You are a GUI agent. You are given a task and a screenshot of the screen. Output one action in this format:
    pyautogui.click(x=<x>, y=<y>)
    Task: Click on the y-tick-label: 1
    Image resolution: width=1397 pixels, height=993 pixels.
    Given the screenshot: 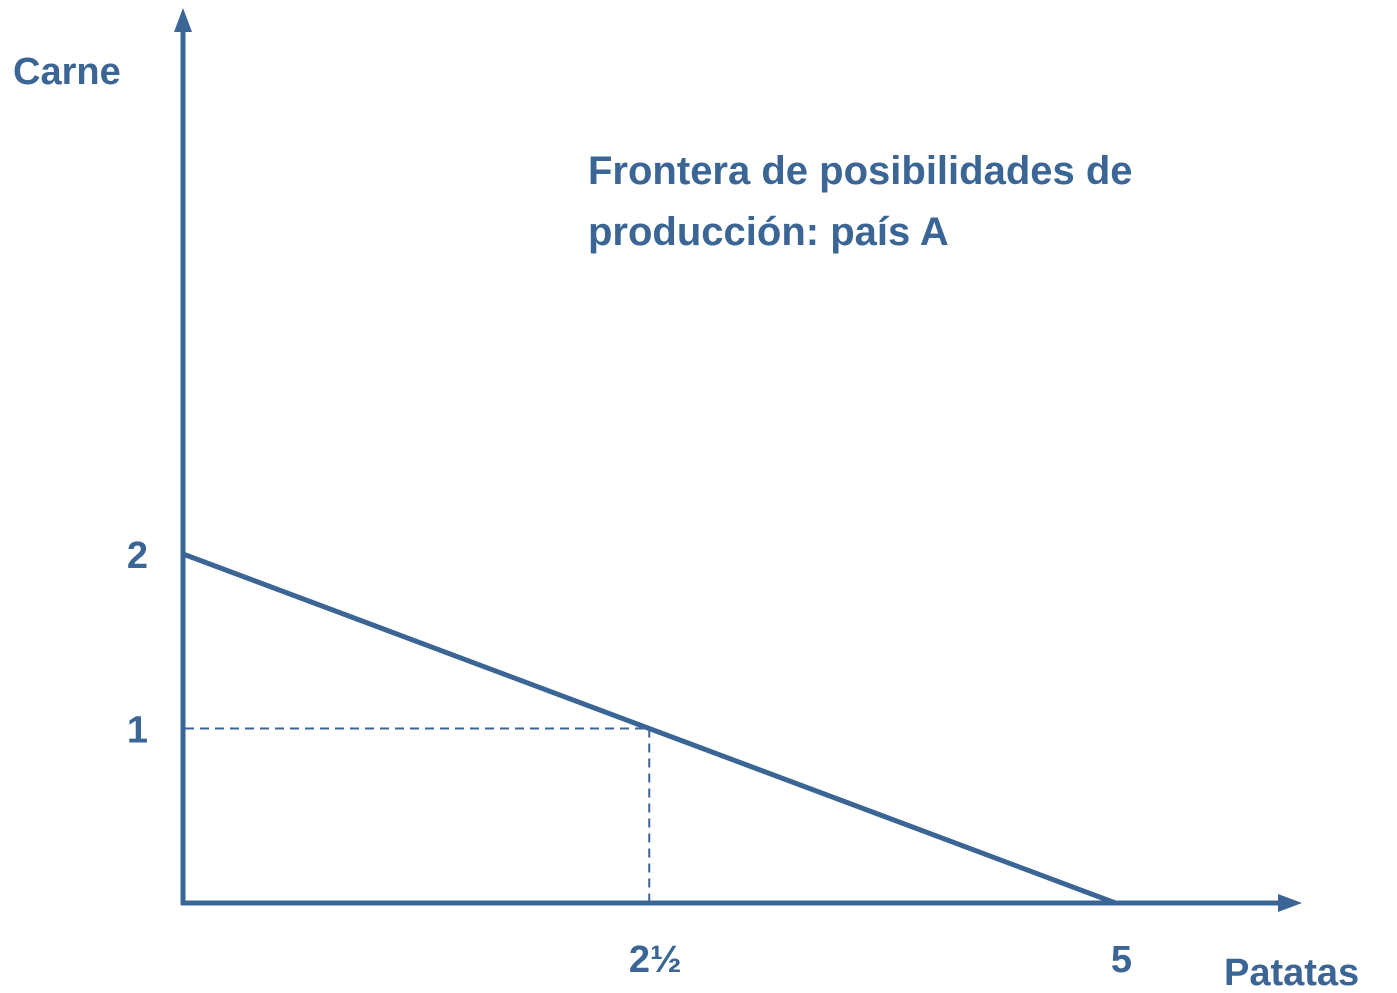 What is the action you would take?
    pyautogui.click(x=137, y=731)
    